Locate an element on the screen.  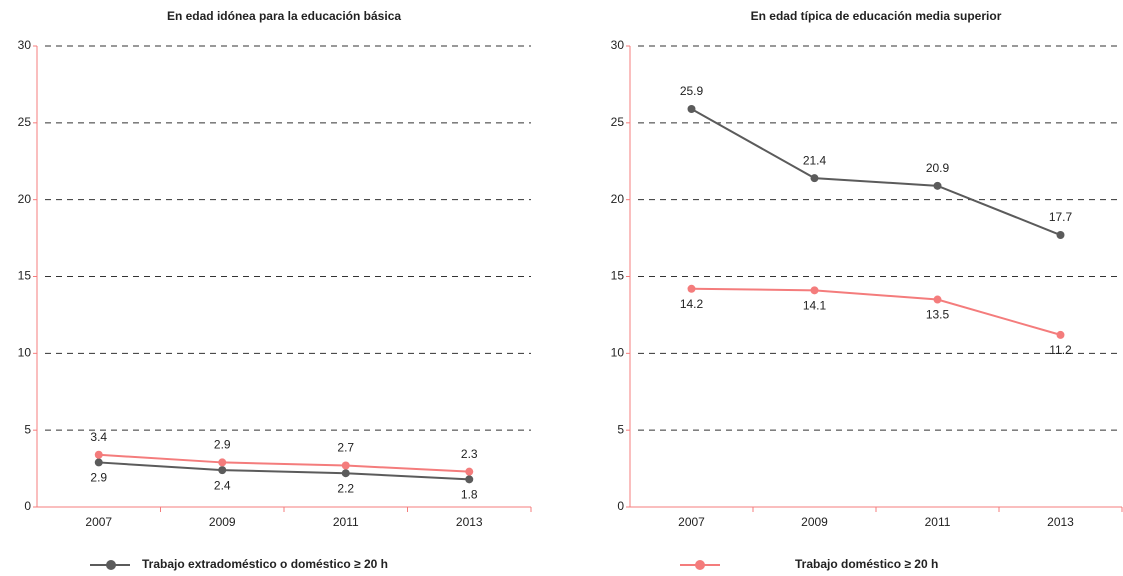
data-label: 2.3 is located at coordinates (469, 454).